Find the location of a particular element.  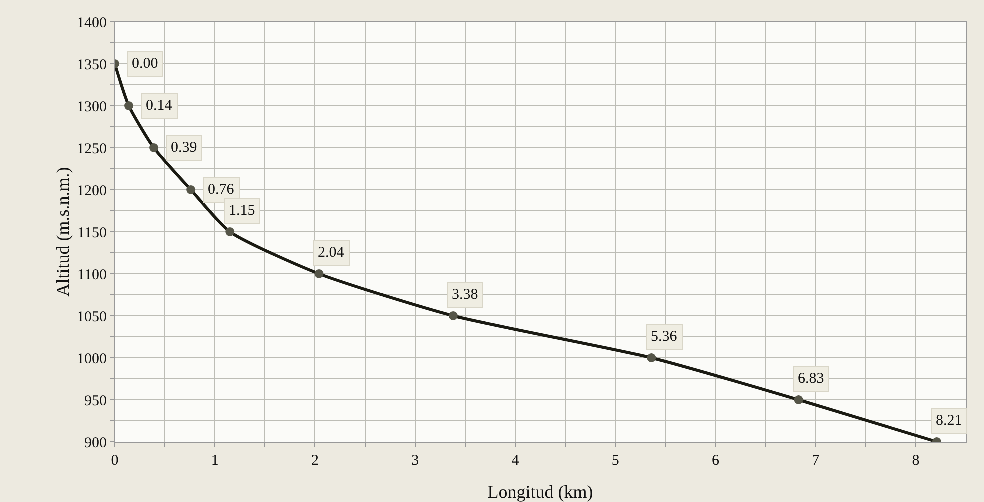

annotation: 0.00 is located at coordinates (145, 64).